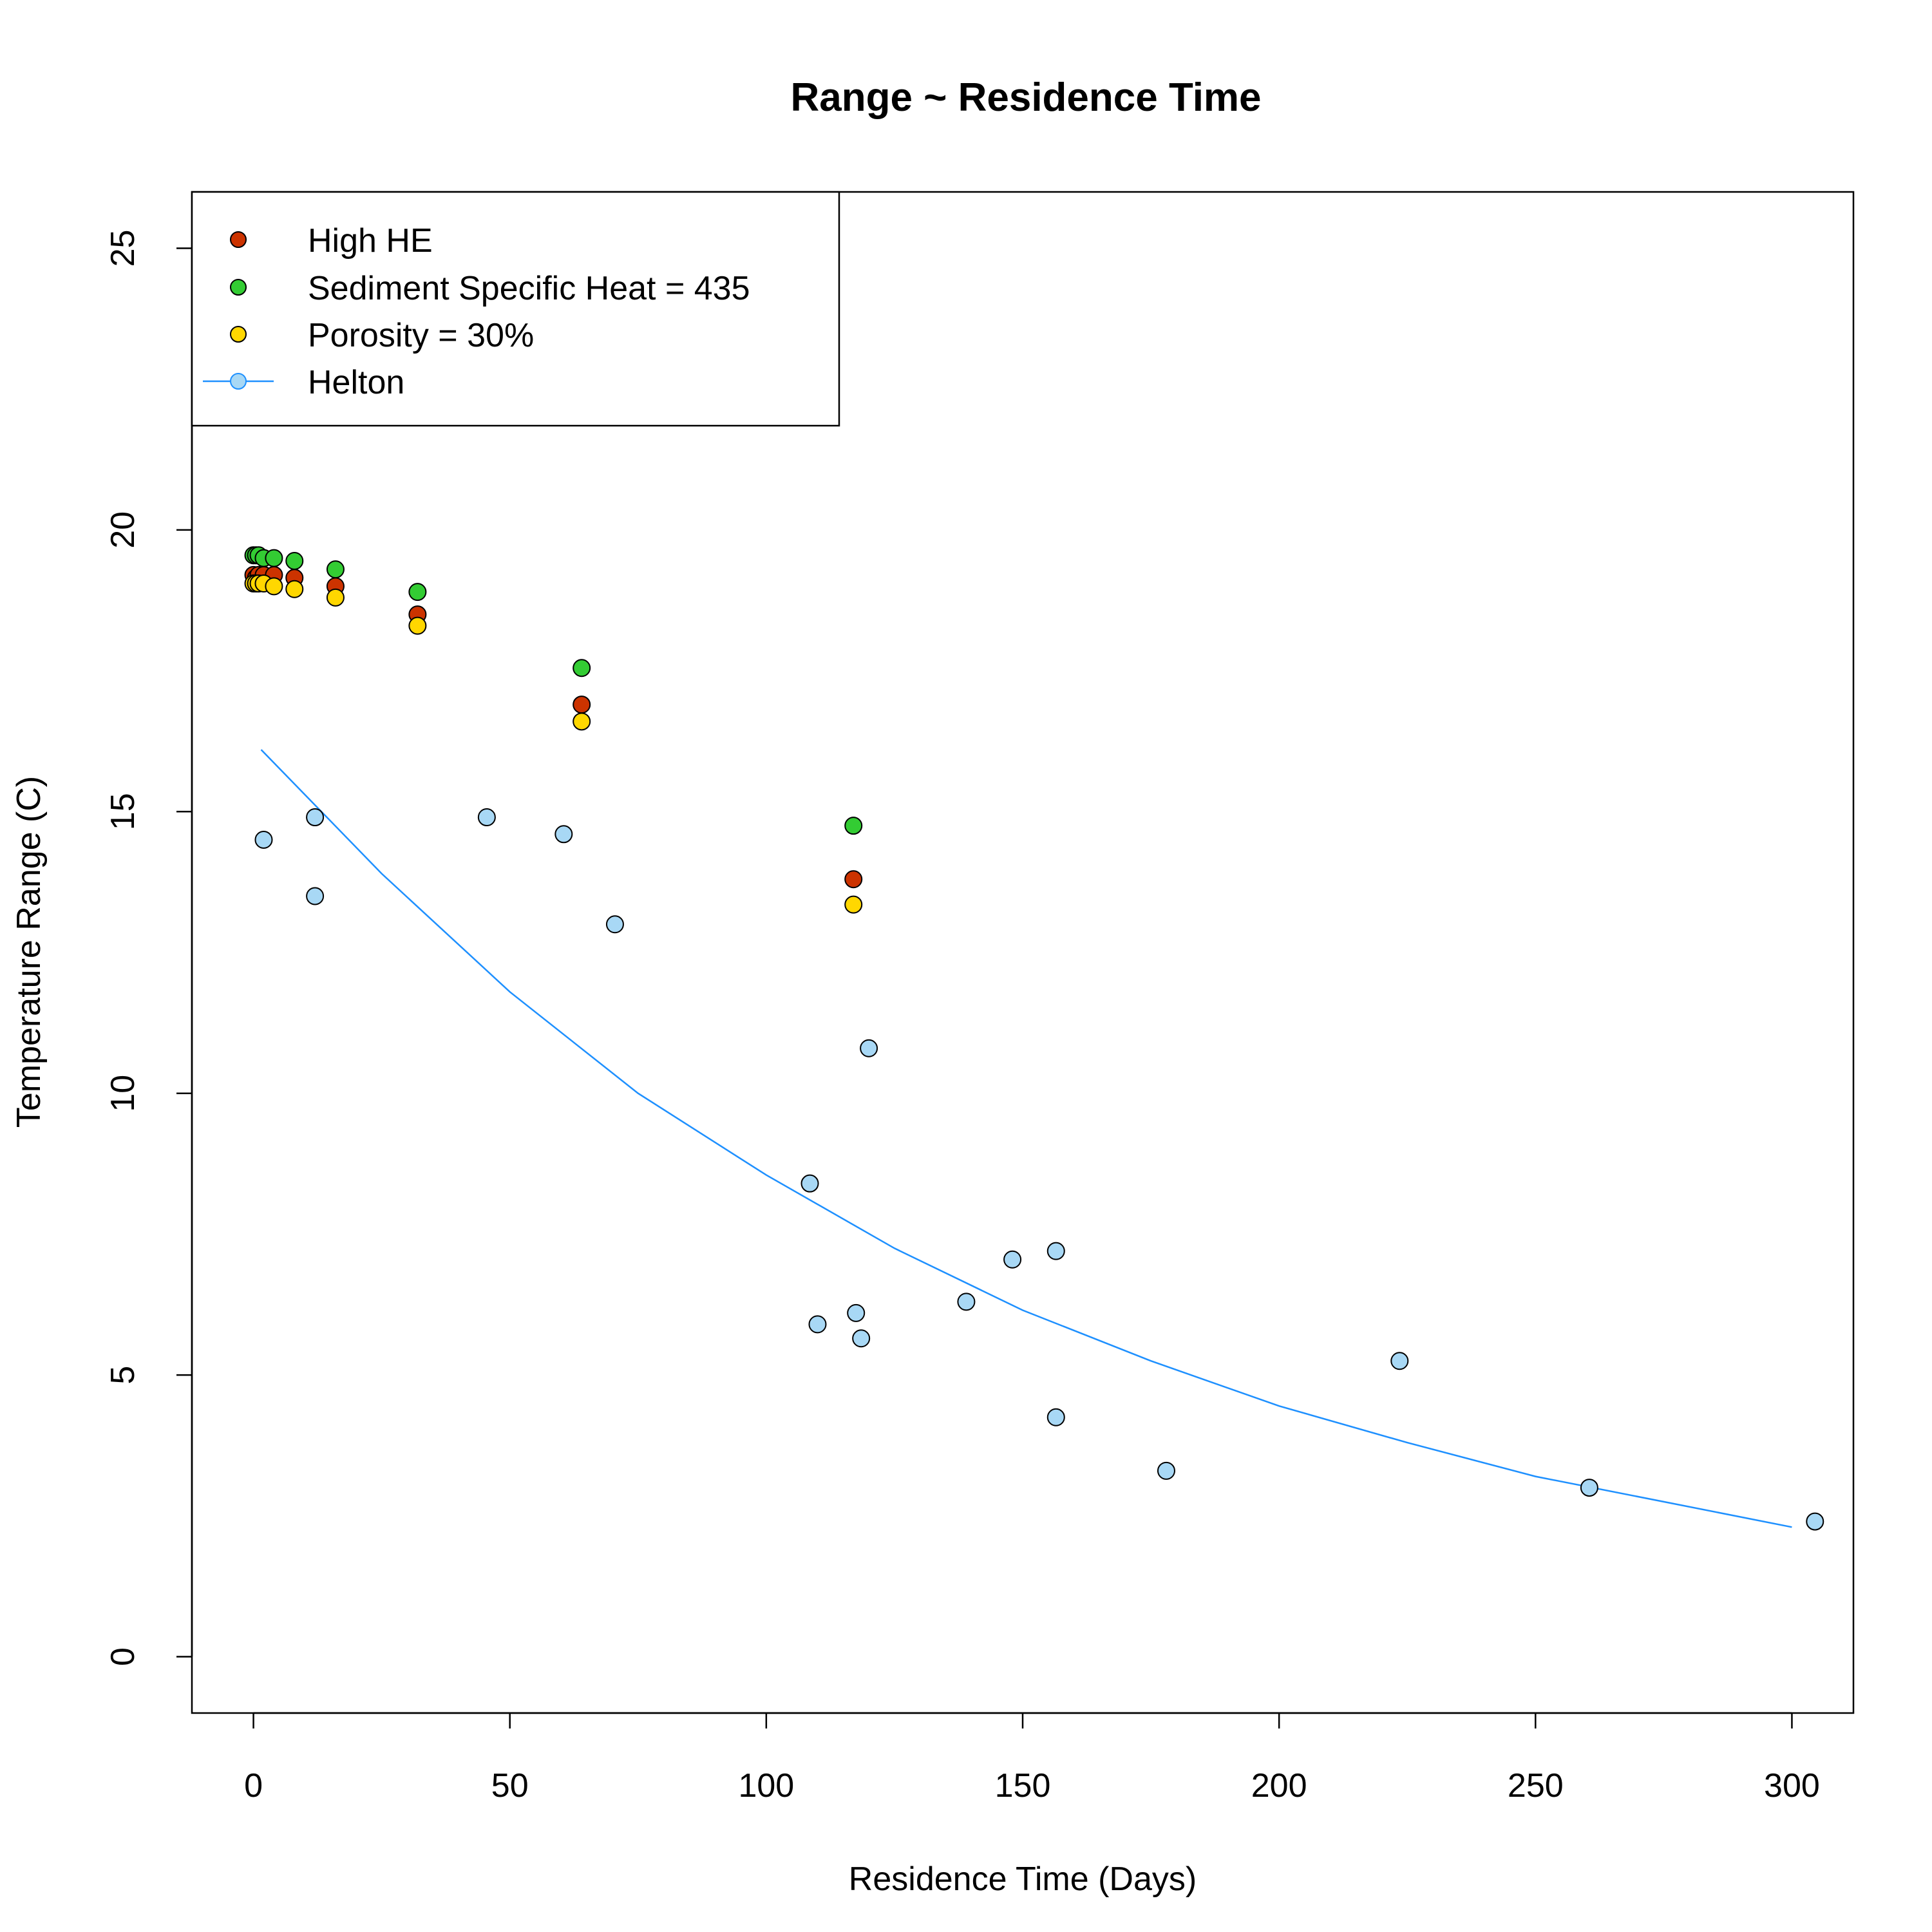 Image resolution: width=1932 pixels, height=1932 pixels. I want to click on x-axis-label: Residence Time (Days), so click(1023, 1880).